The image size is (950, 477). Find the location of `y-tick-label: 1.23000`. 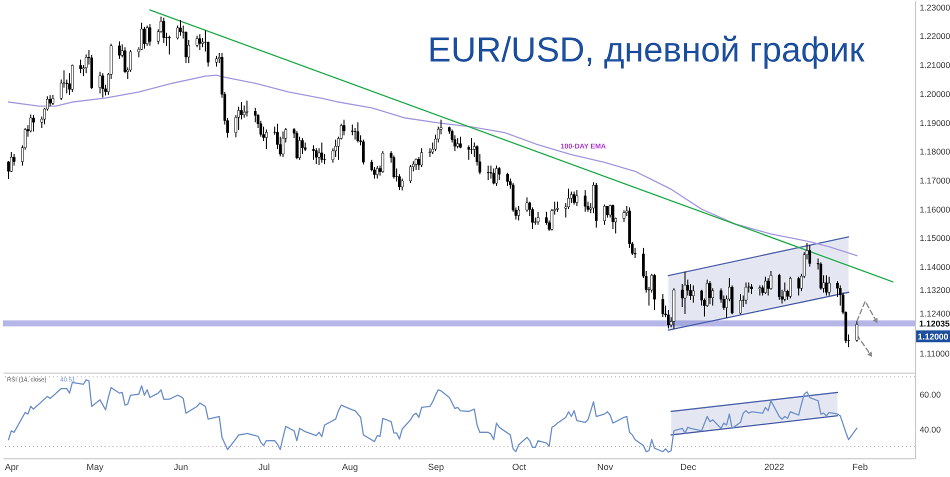

y-tick-label: 1.23000 is located at coordinates (935, 7).